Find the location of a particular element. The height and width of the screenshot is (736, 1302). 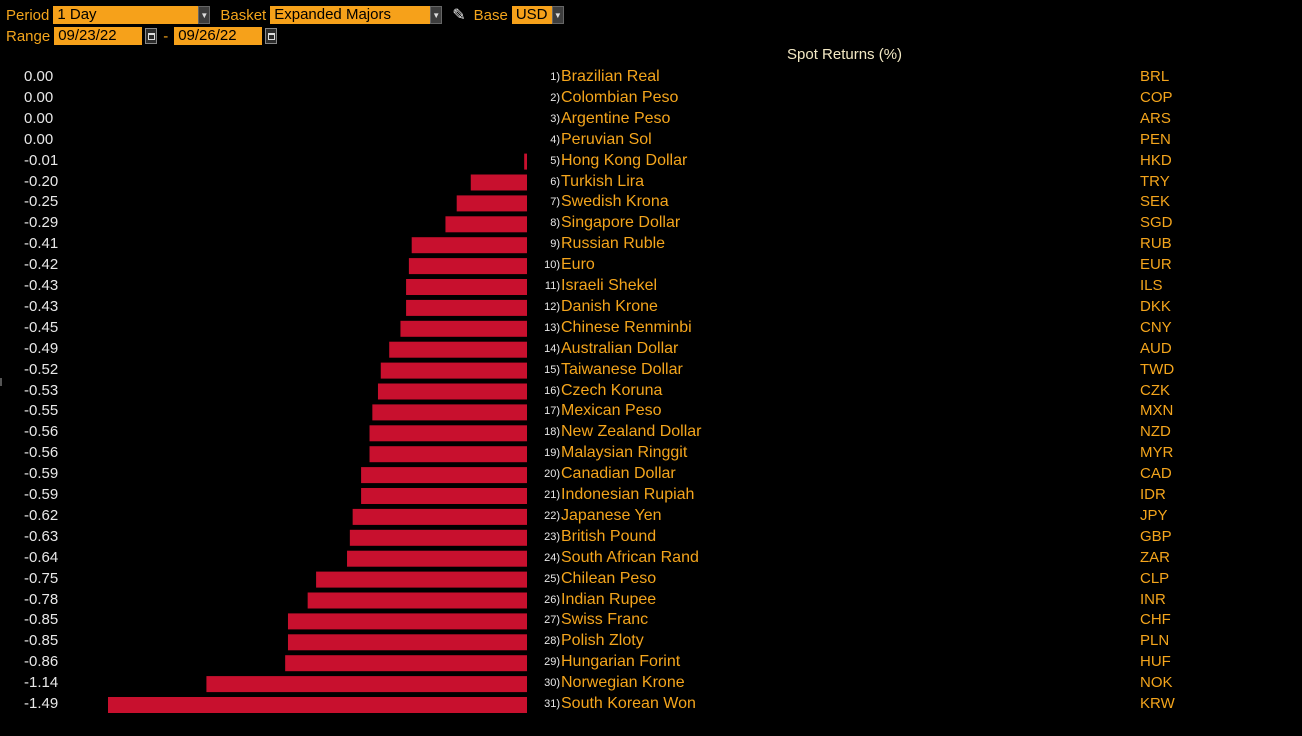

bar-huf is located at coordinates (406, 663).